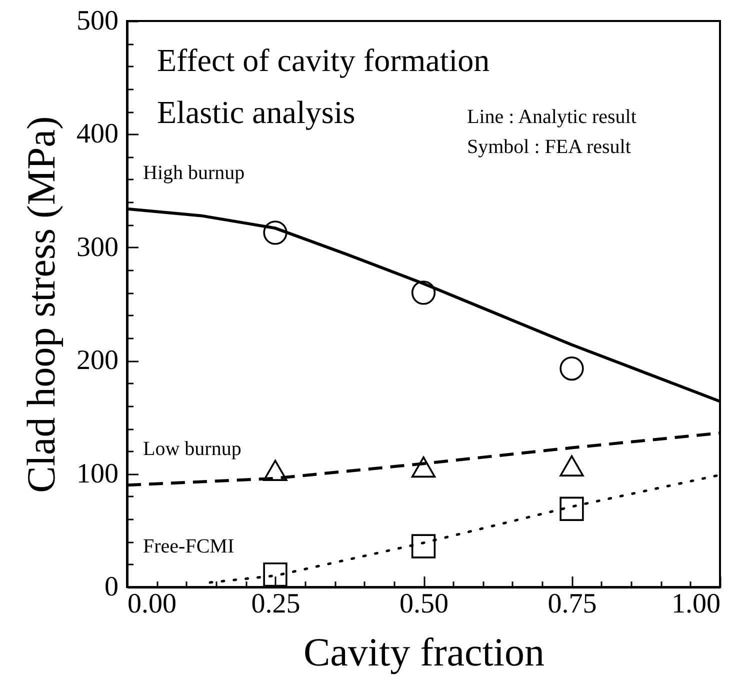 Image resolution: width=754 pixels, height=682 pixels. Describe the element at coordinates (97, 21) in the screenshot. I see `y-tick-label: 500` at that location.